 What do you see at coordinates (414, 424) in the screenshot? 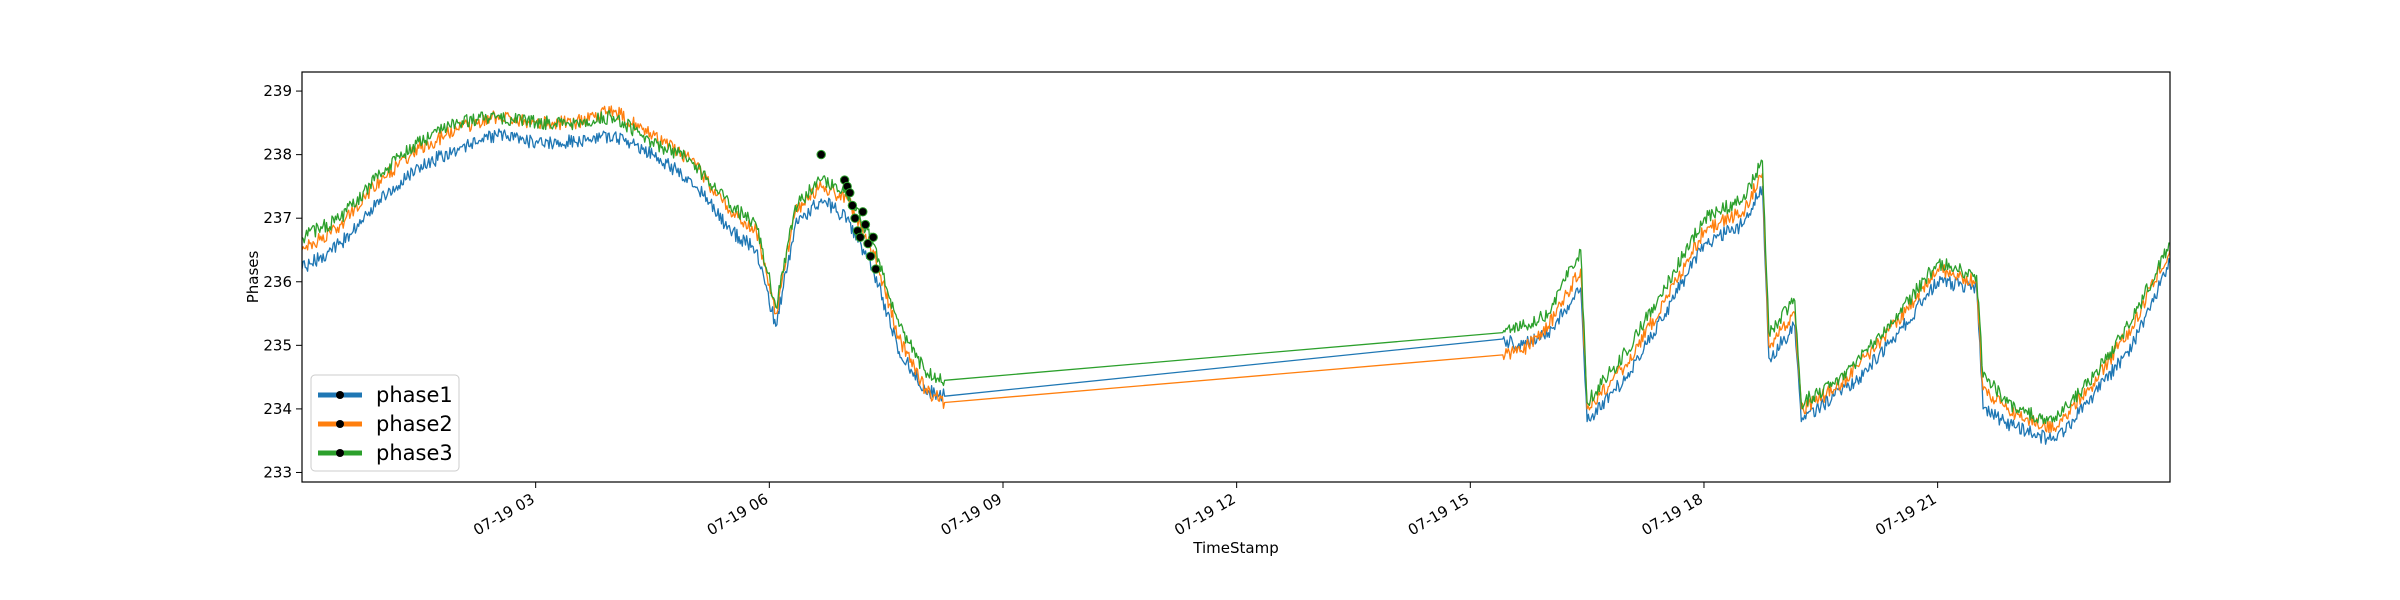
I see `legend-label-phase2: phase2` at bounding box center [414, 424].